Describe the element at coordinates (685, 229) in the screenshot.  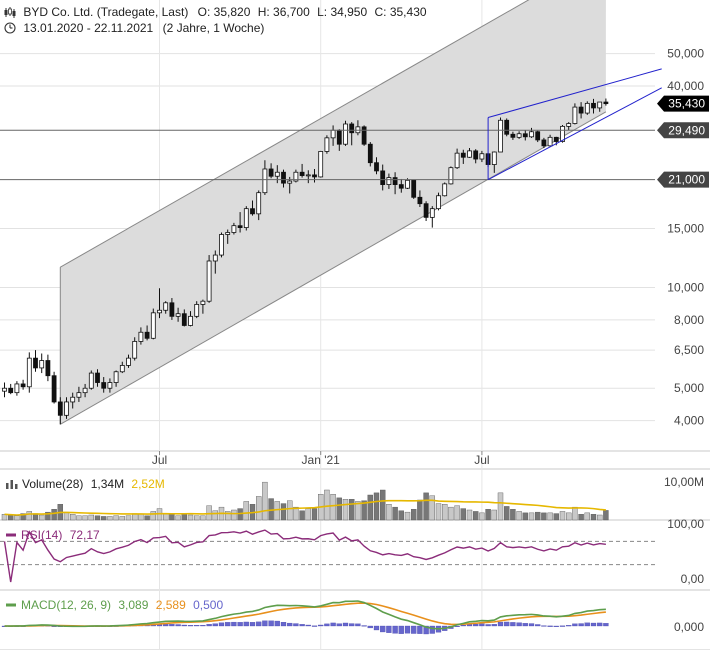
I see `price-tick-label: 15,000` at that location.